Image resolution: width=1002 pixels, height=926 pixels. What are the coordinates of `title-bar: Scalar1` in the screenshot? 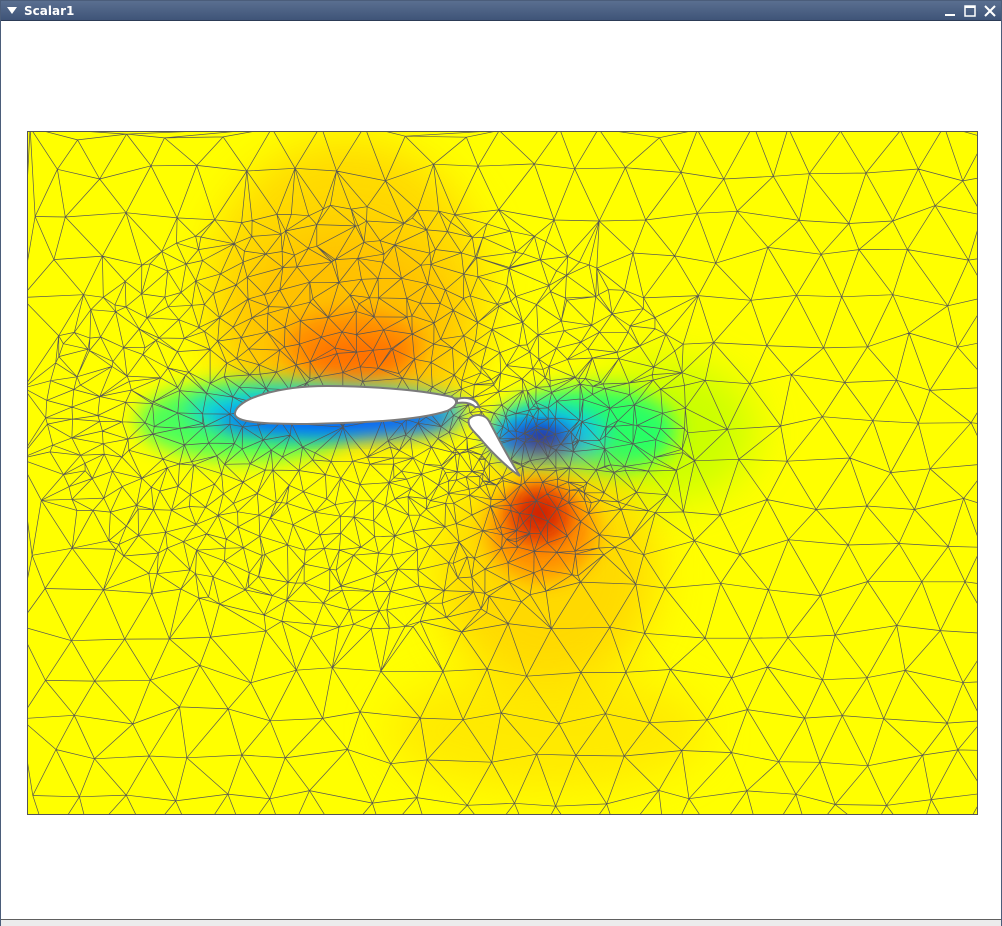 It's located at (501, 11).